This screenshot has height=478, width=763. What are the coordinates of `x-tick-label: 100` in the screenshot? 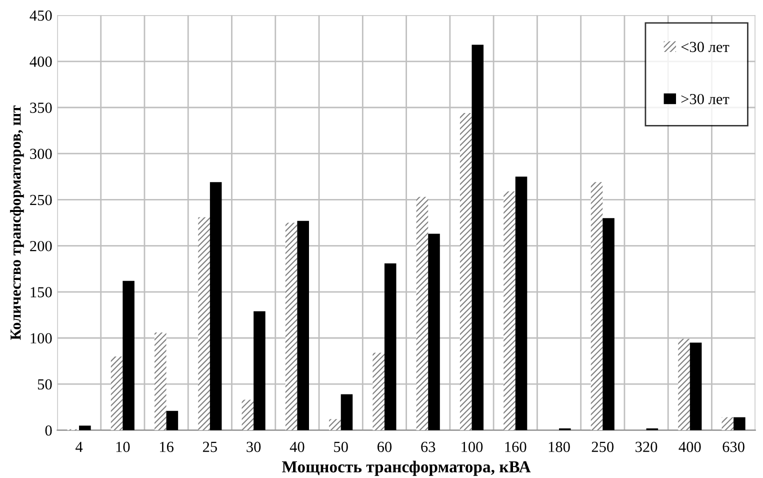 It's located at (472, 447).